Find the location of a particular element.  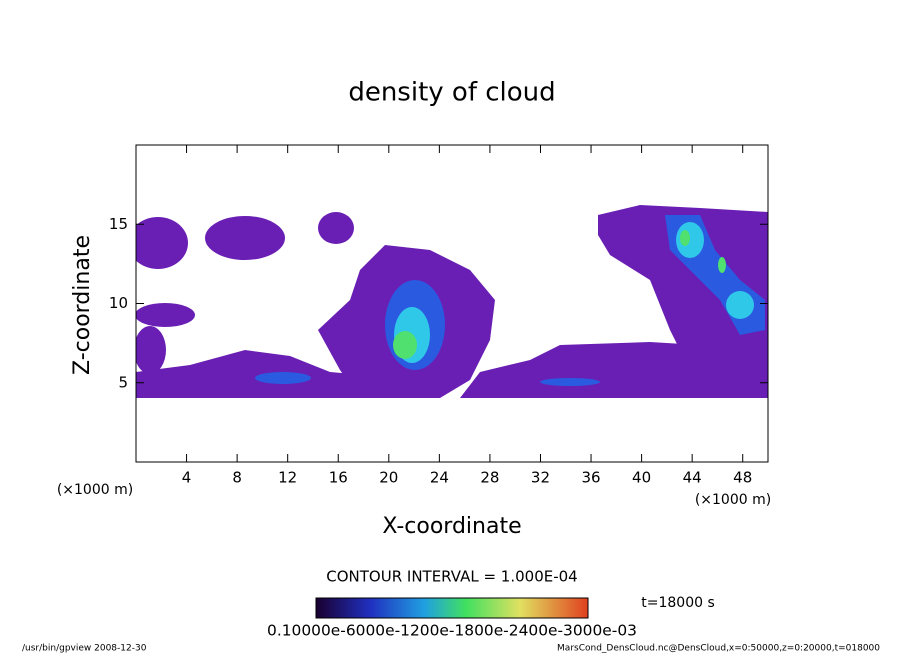

x-tick-label: 16 is located at coordinates (338, 478).